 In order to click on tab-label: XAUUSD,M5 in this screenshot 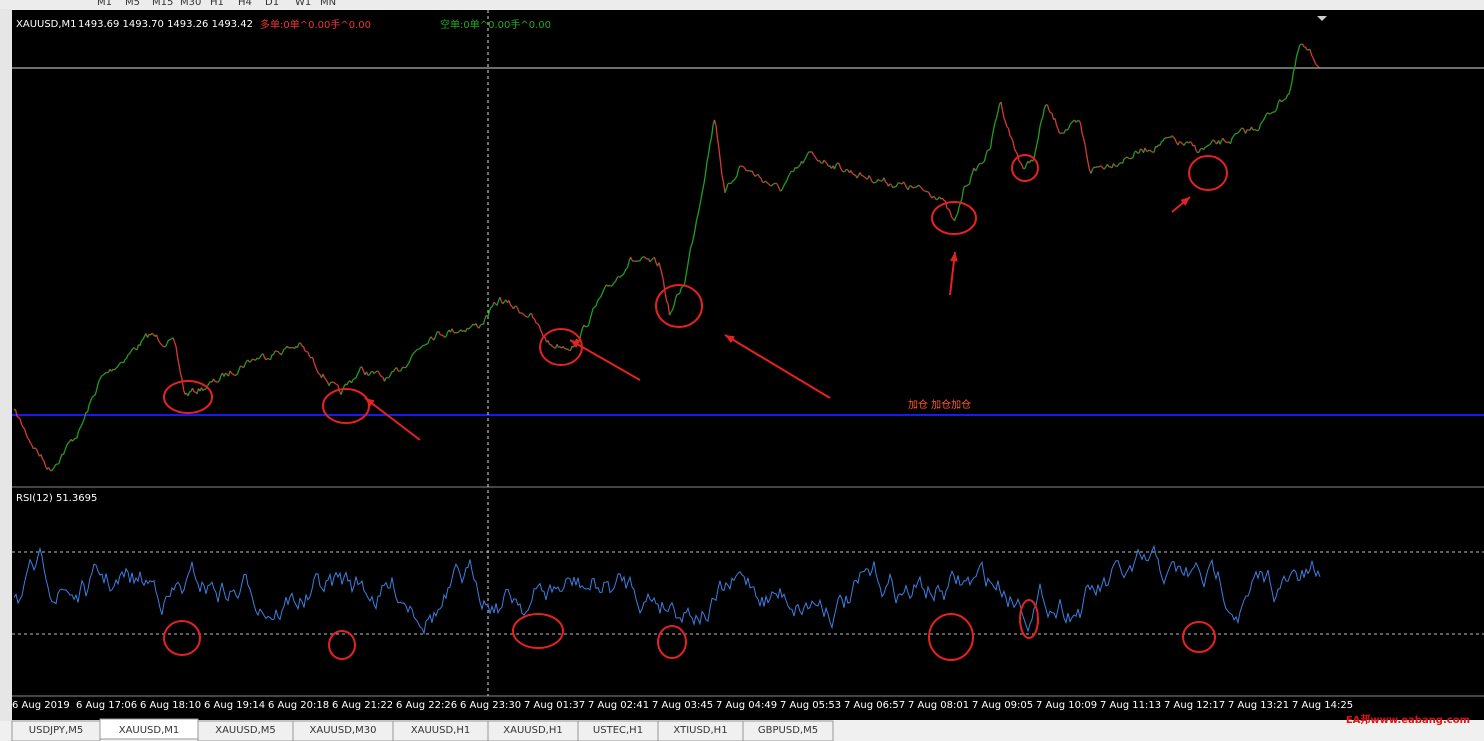, I will do `click(245, 730)`.